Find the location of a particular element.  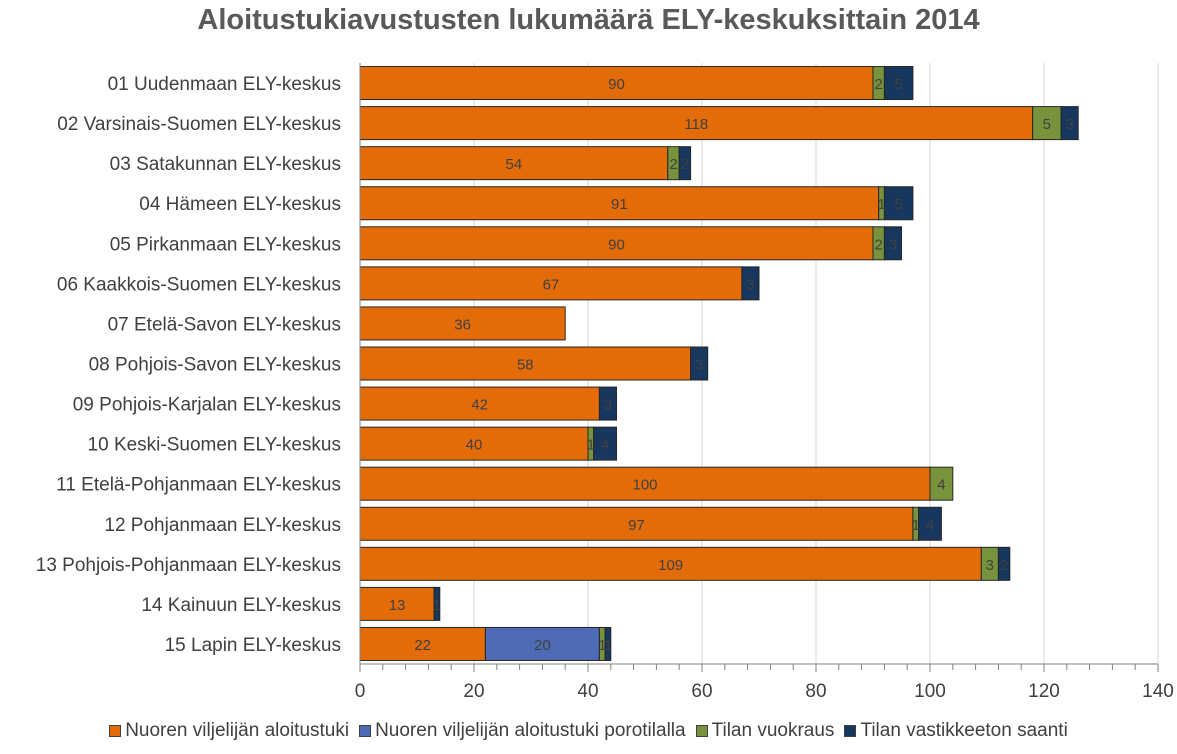

category-label: 15 Lapin ELY-keskus is located at coordinates (253, 645).